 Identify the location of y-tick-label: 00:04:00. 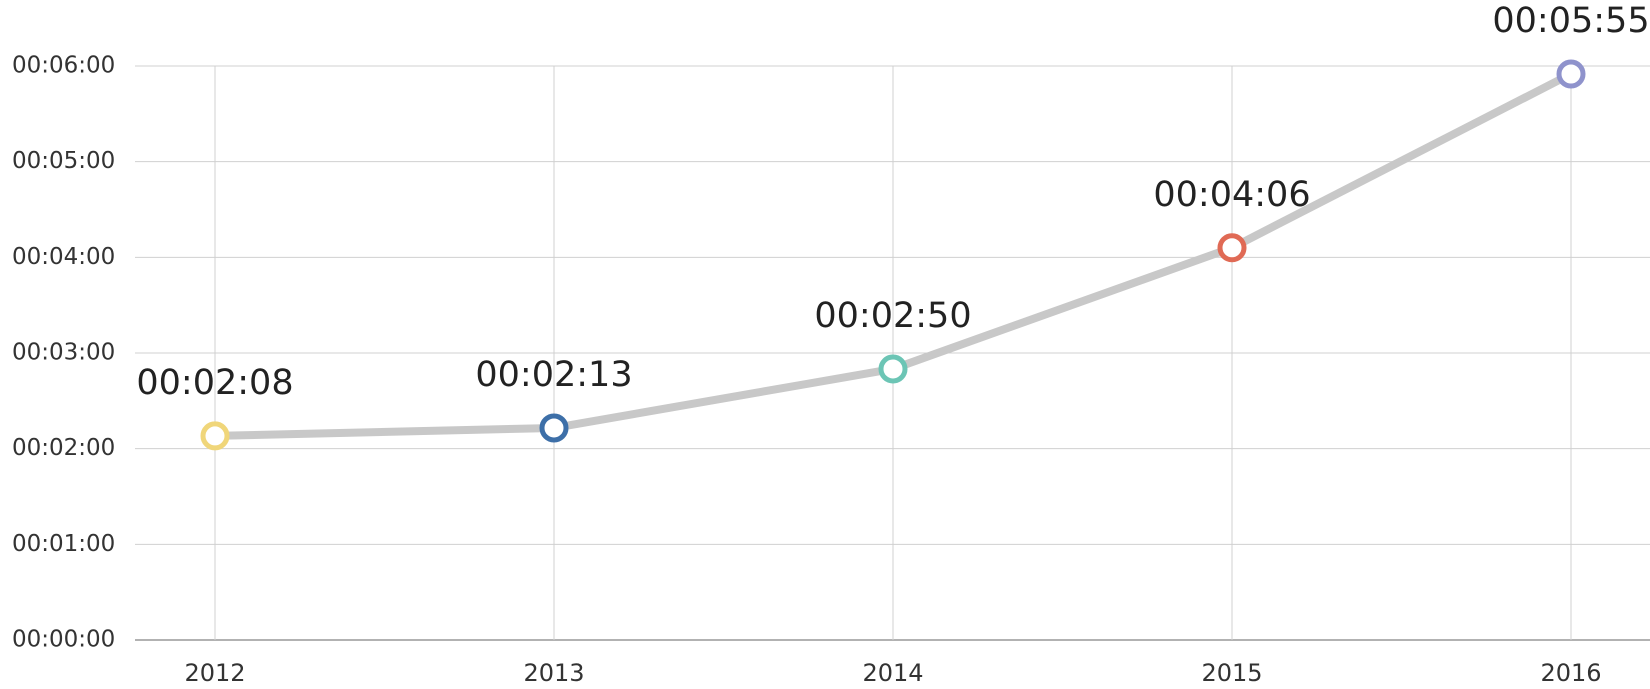
(63, 257).